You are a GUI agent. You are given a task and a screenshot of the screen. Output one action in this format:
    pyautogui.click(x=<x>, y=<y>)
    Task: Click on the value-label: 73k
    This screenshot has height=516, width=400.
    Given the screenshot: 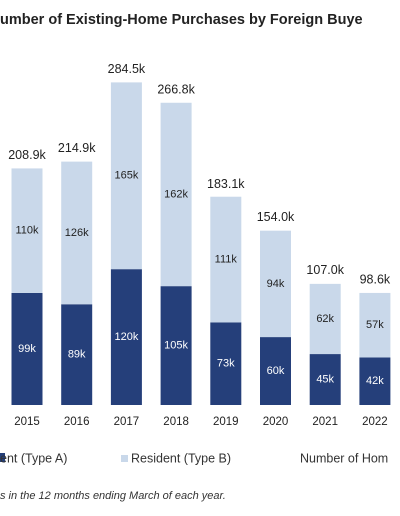 What is the action you would take?
    pyautogui.click(x=226, y=364)
    